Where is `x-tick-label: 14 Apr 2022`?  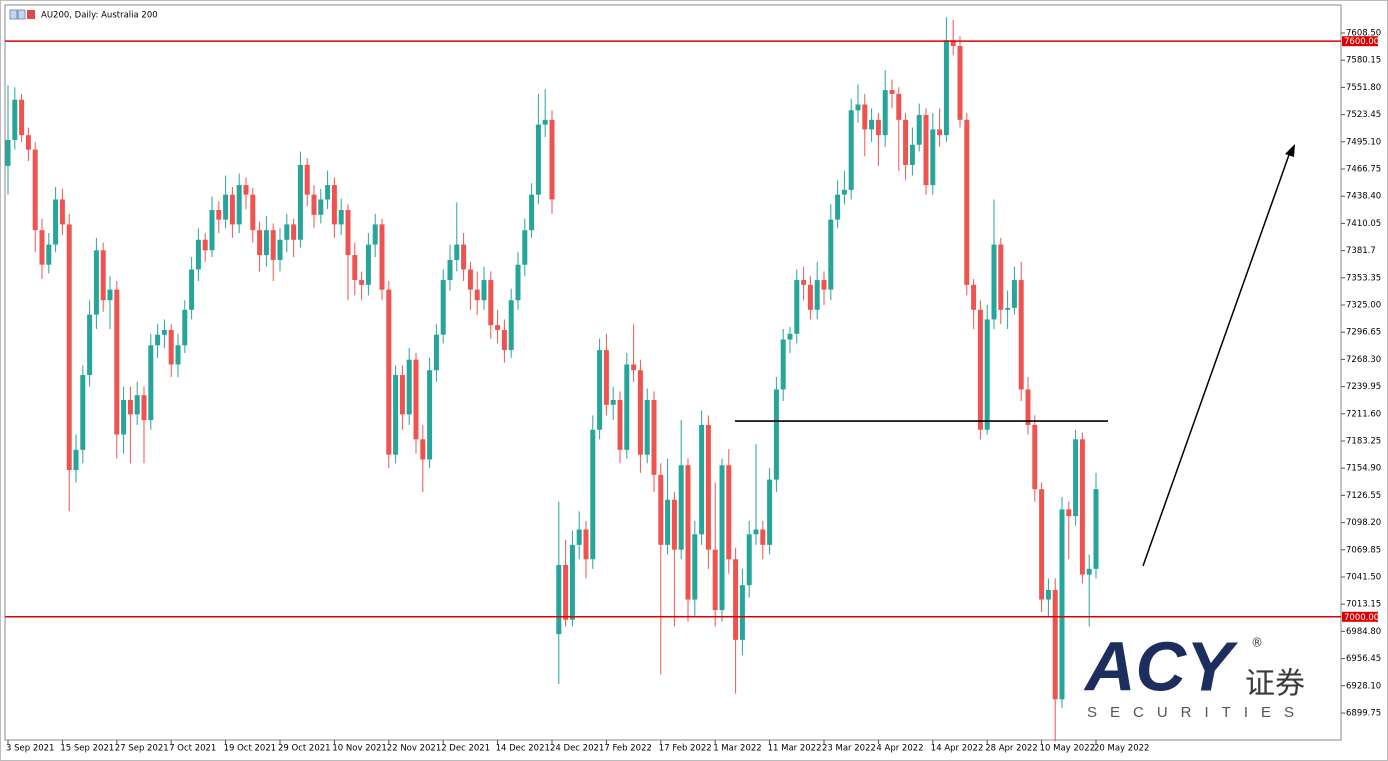
x-tick-label: 14 Apr 2022 is located at coordinates (957, 749).